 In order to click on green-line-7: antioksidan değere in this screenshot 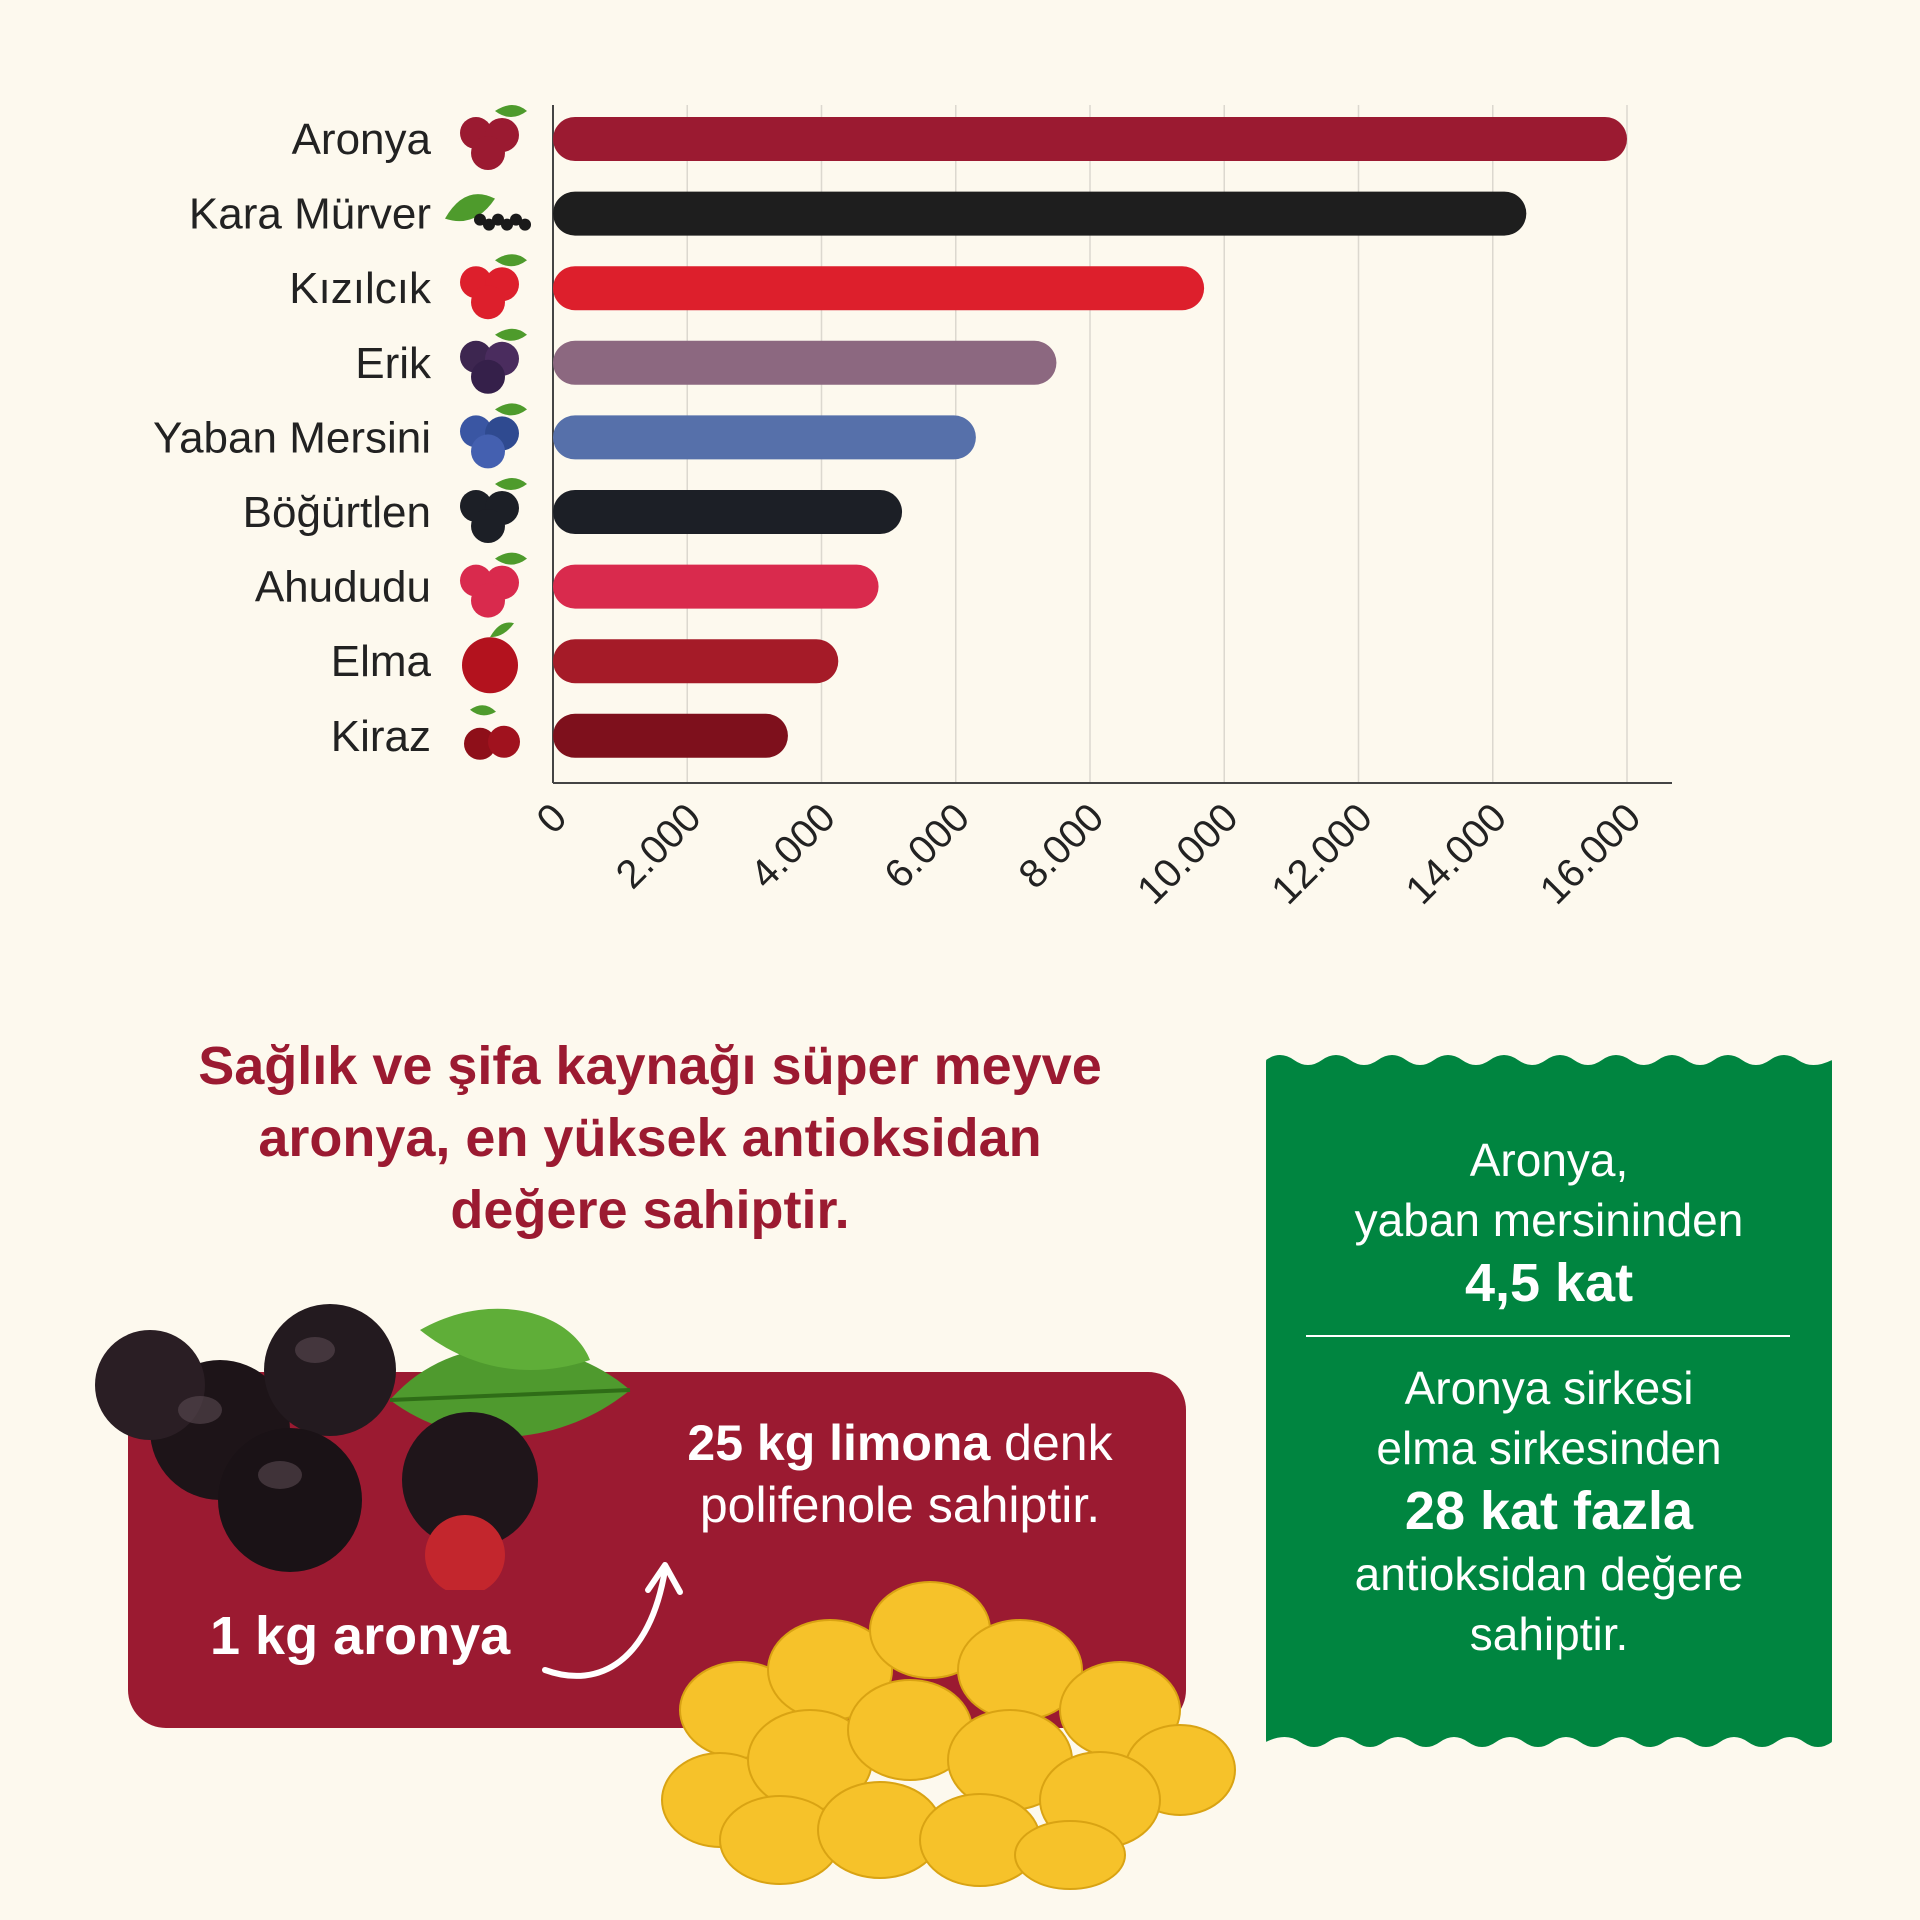, I will do `click(1549, 1574)`.